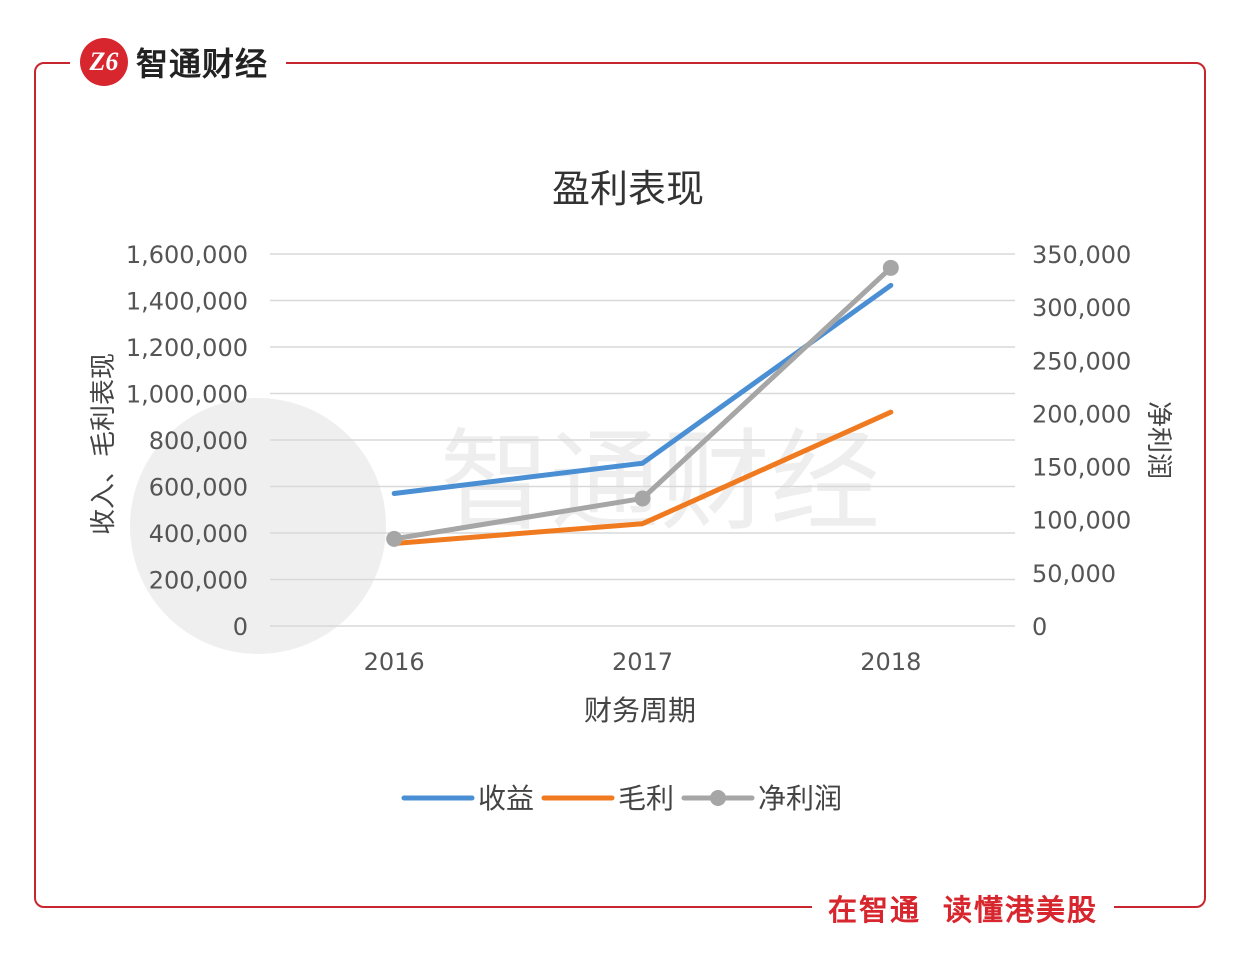 The height and width of the screenshot is (962, 1242). I want to click on right-tick-label: 300,000, so click(1081, 308).